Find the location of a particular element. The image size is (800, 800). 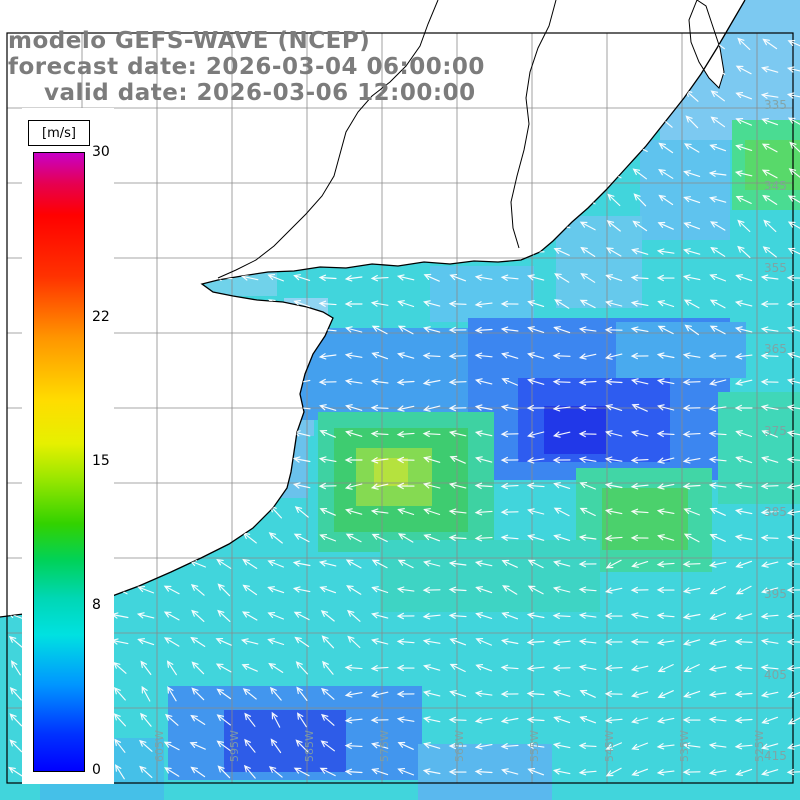

longitude-label: 535W is located at coordinates (684, 746).